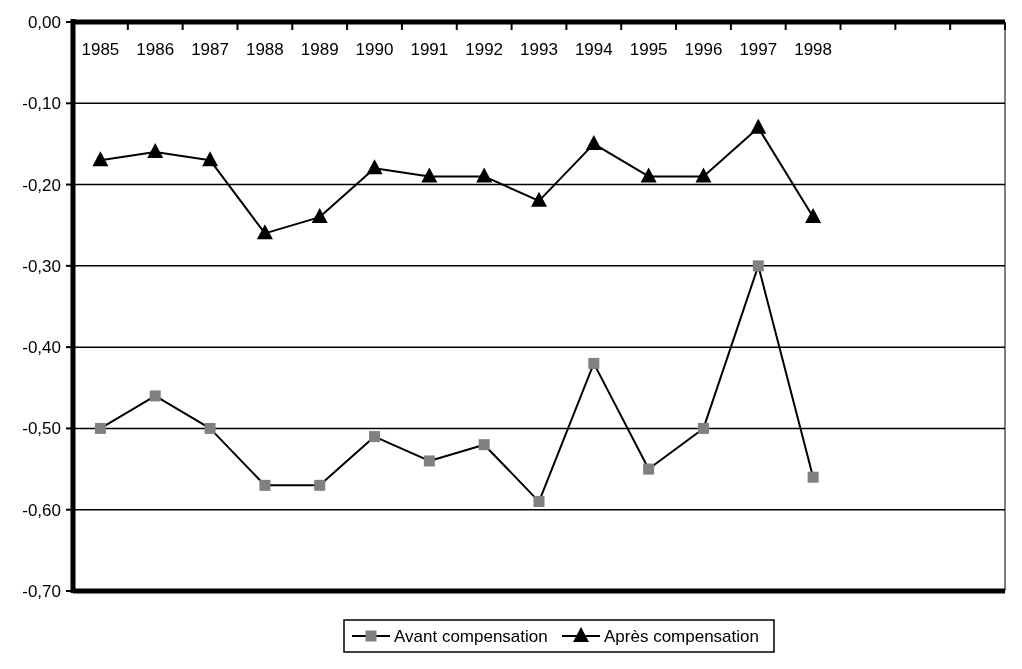  I want to click on x-tick-label: 1994, so click(593, 49).